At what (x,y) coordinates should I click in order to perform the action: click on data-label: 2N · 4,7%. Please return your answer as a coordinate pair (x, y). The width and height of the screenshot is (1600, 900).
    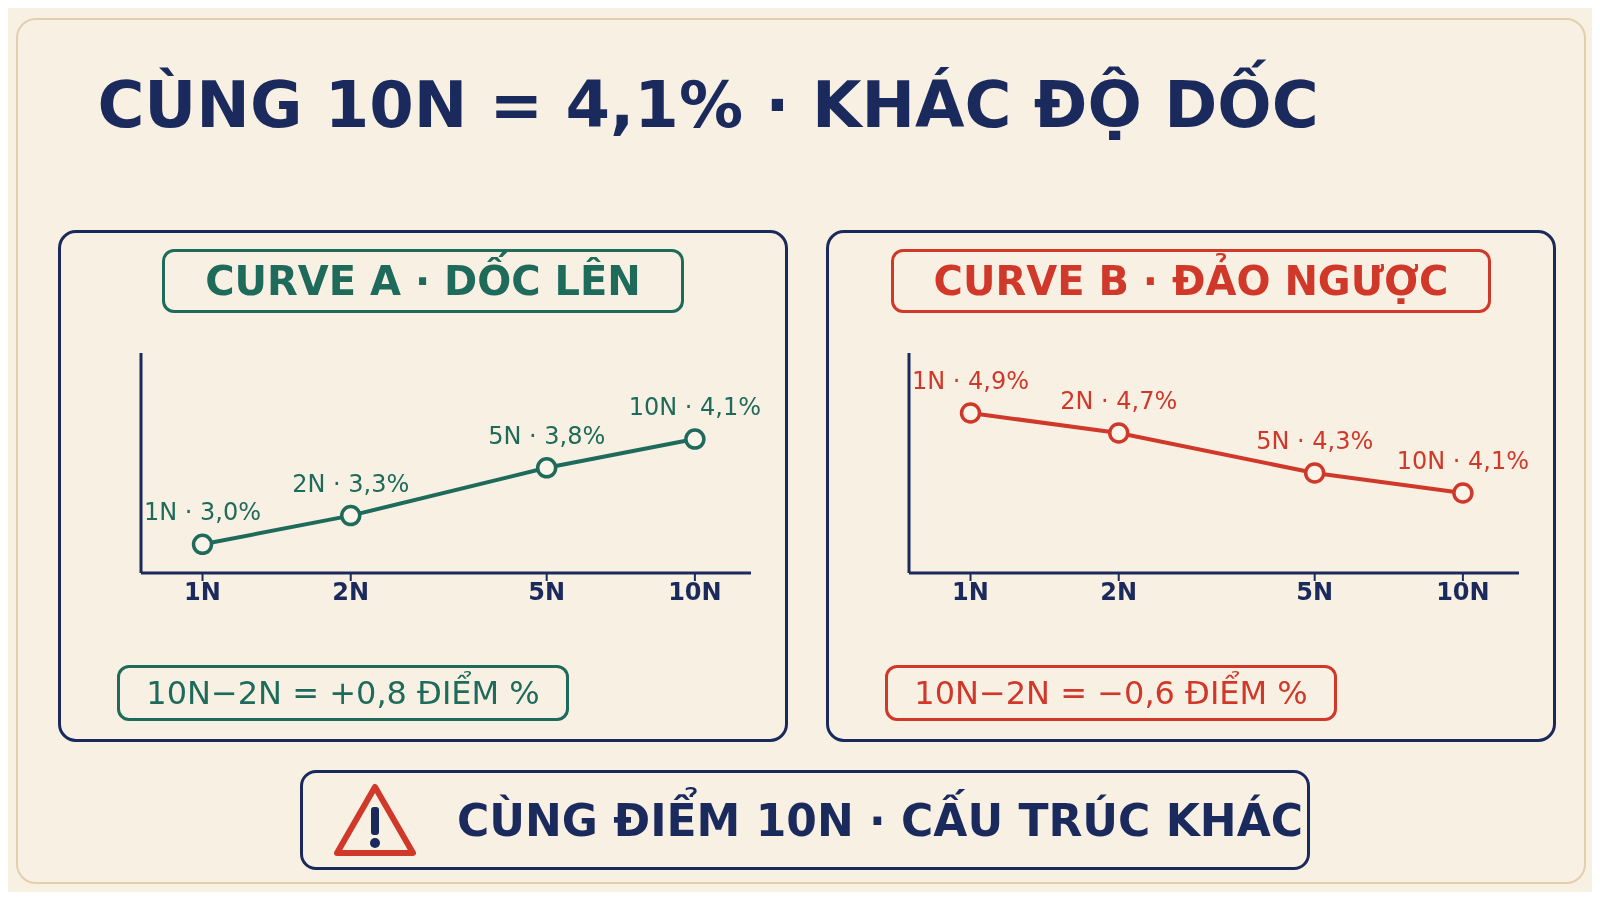
    Looking at the image, I should click on (1119, 401).